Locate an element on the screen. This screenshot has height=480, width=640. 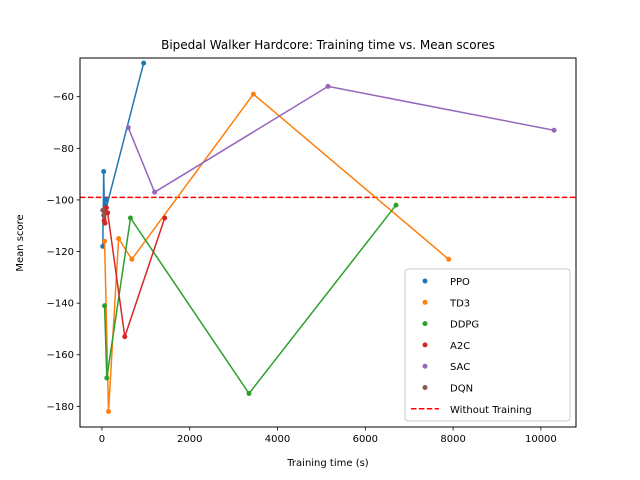
legend-label: A2C is located at coordinates (460, 346).